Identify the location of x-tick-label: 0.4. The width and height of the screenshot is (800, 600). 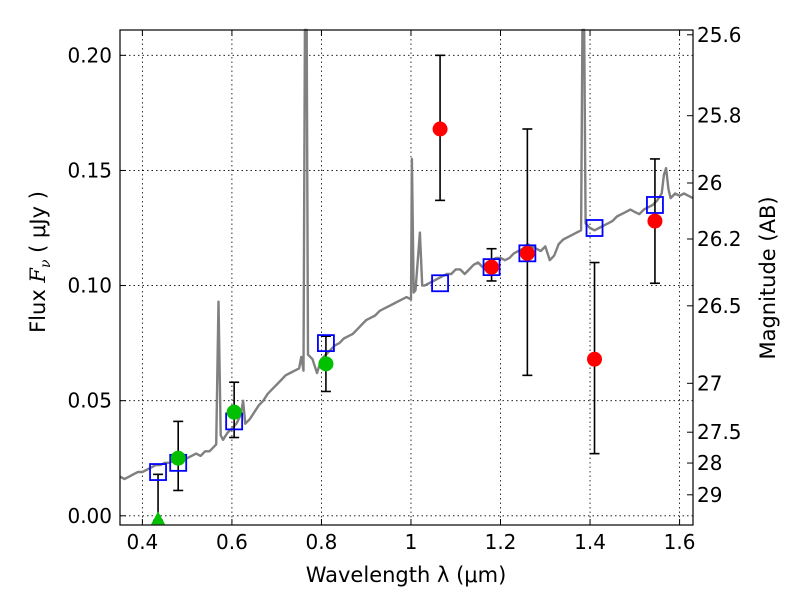
(142, 542).